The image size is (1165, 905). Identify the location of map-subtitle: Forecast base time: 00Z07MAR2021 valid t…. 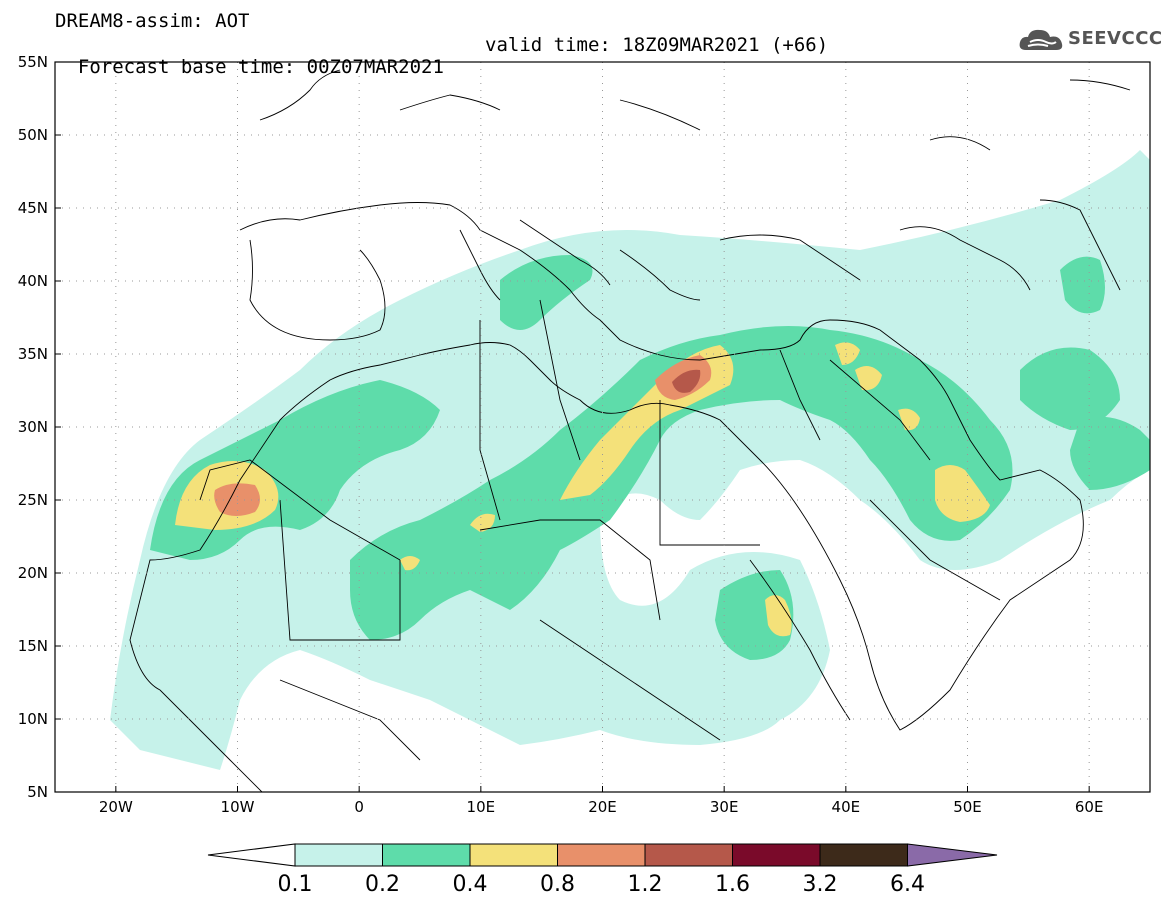
(441, 67).